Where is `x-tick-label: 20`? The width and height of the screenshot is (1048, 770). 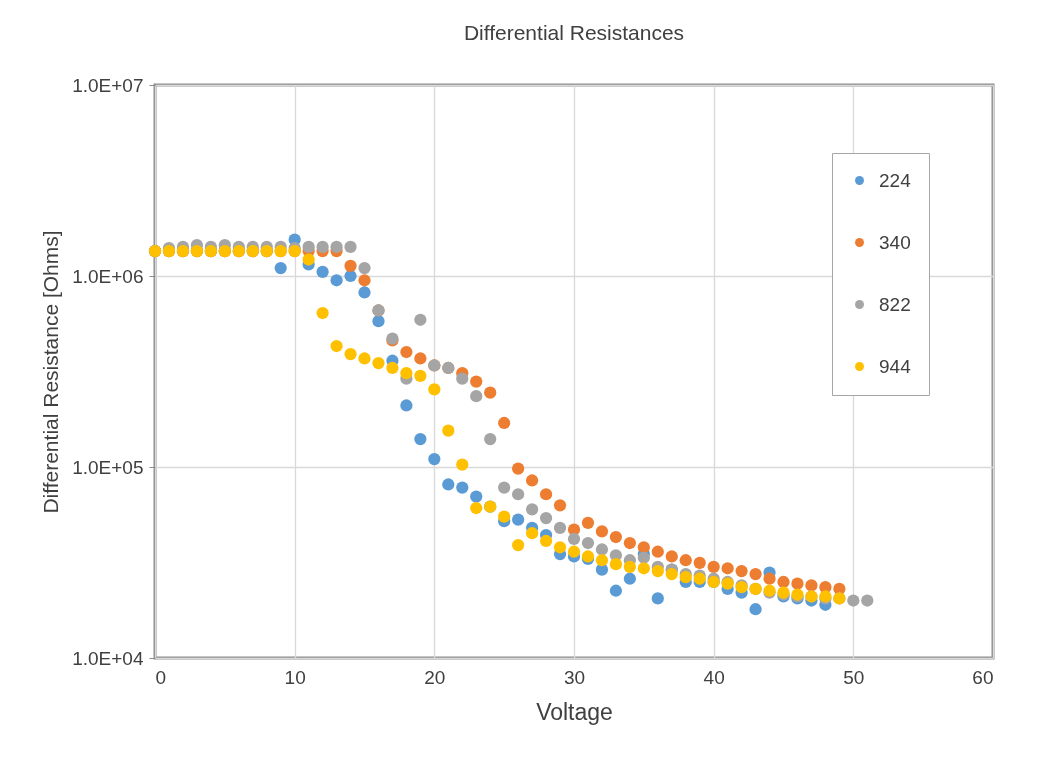 x-tick-label: 20 is located at coordinates (435, 677).